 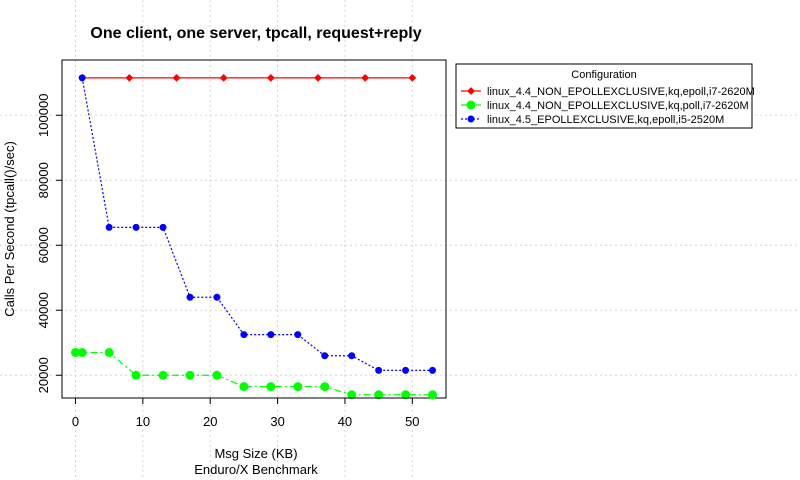 What do you see at coordinates (43, 375) in the screenshot?
I see `y-tick-label: 20000` at bounding box center [43, 375].